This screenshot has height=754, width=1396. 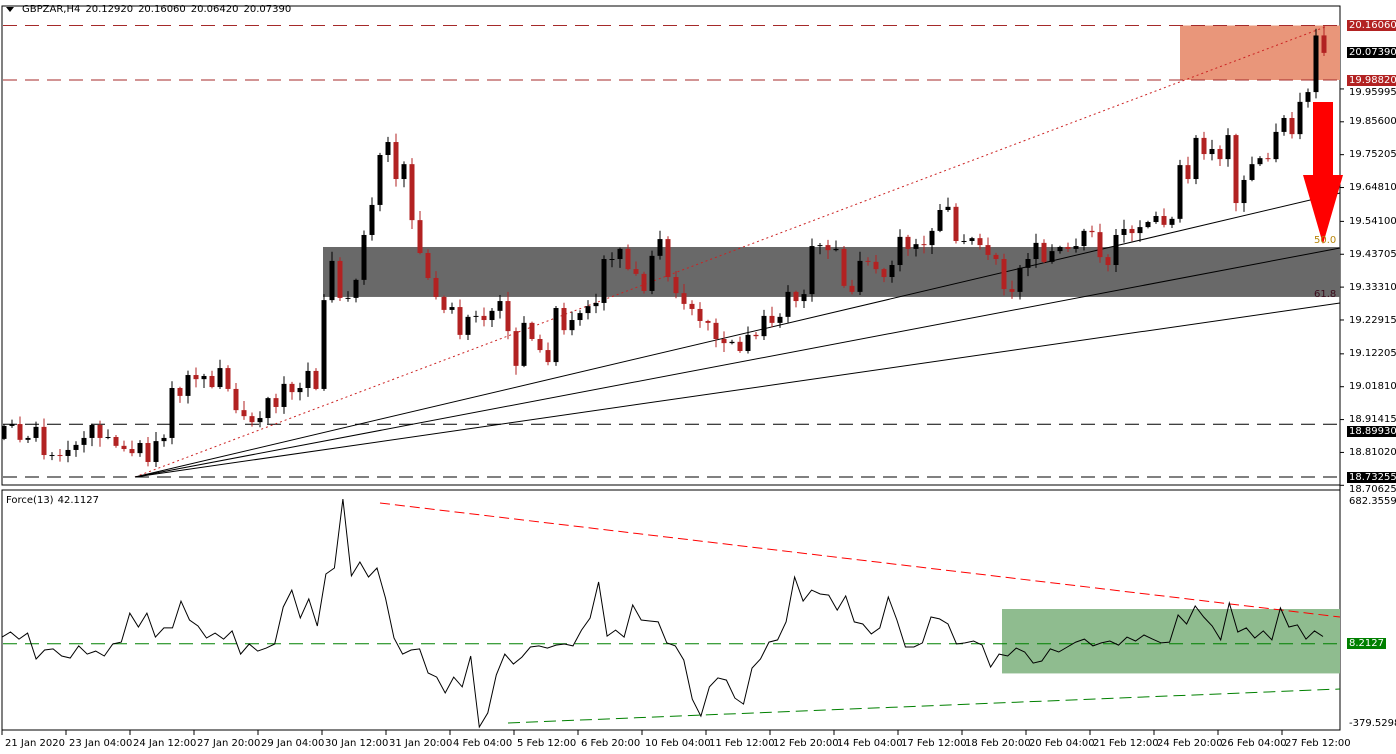 I want to click on y-tick-label: 19.95995, so click(x=1372, y=92).